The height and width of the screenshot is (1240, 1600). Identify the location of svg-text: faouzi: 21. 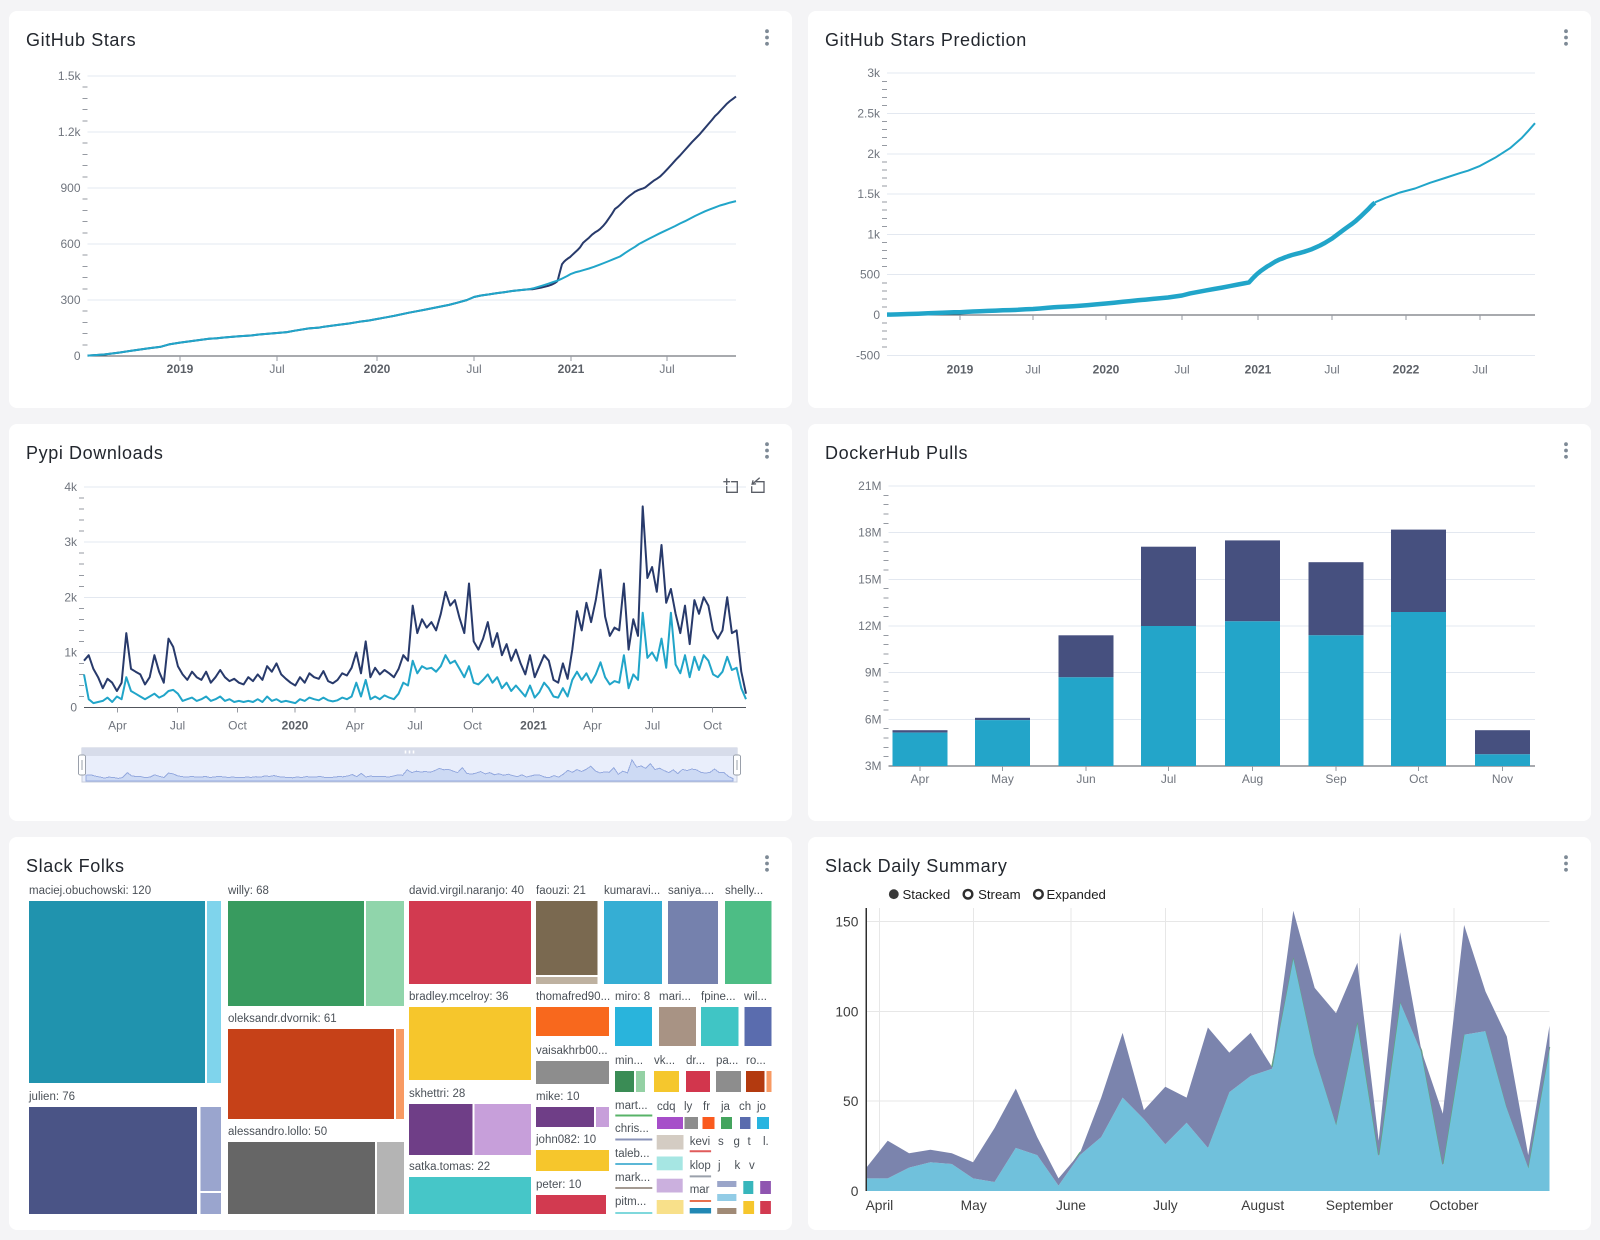
(561, 891).